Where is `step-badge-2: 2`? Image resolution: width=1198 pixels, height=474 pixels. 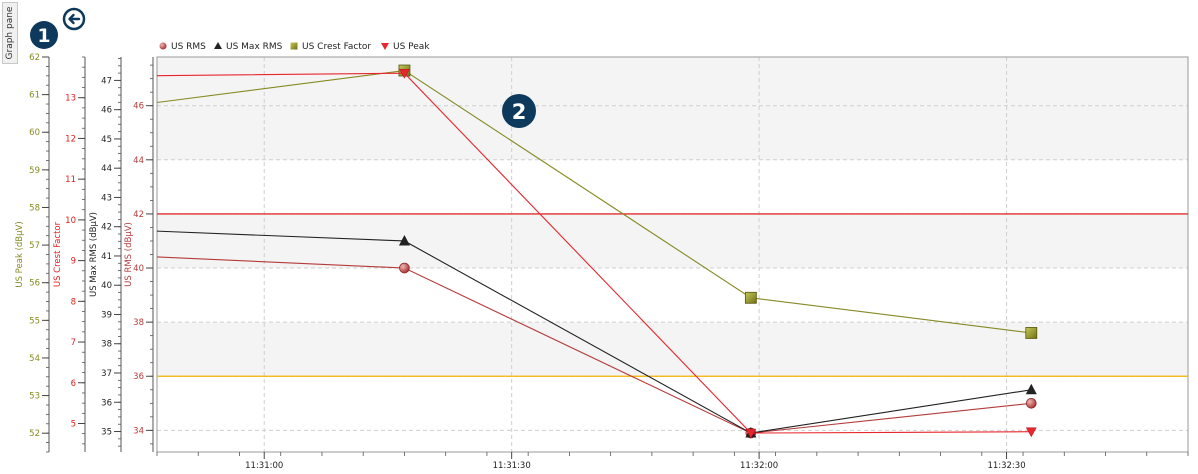 step-badge-2: 2 is located at coordinates (519, 111).